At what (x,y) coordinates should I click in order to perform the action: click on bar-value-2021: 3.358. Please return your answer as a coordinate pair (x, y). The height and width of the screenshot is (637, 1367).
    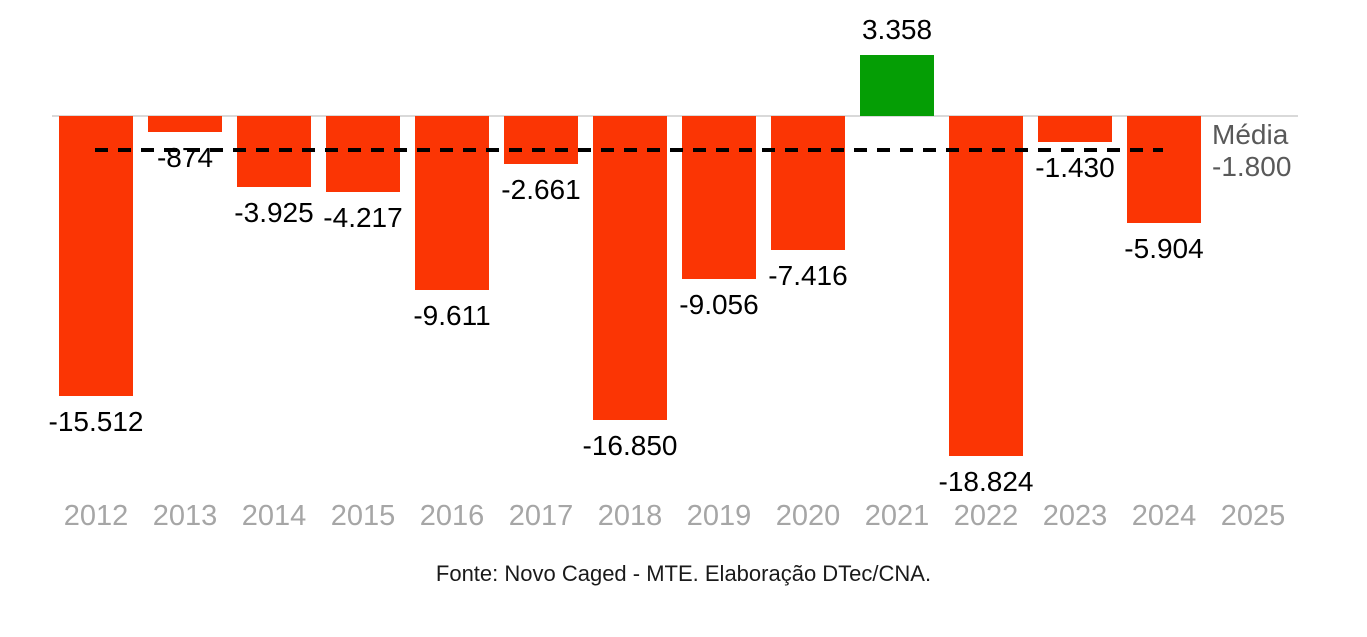
    Looking at the image, I should click on (897, 29).